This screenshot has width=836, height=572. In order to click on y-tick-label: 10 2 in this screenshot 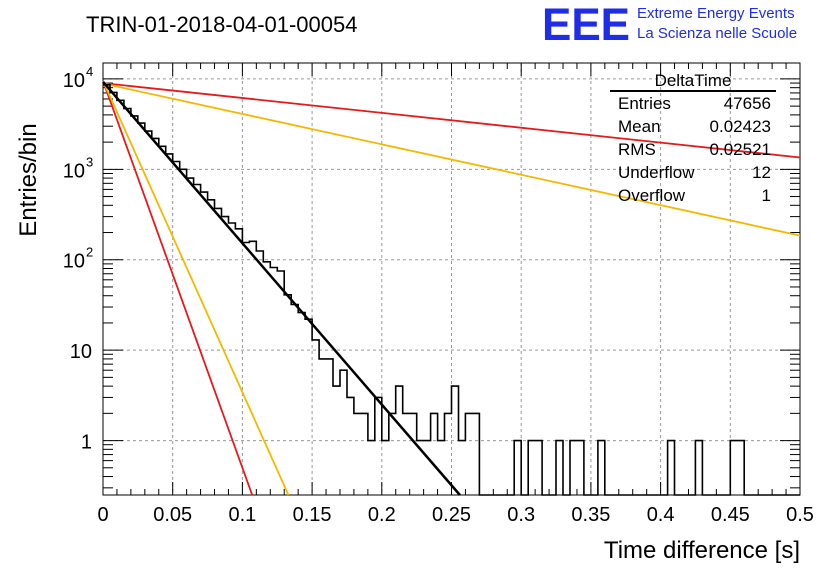, I will do `click(78, 259)`.